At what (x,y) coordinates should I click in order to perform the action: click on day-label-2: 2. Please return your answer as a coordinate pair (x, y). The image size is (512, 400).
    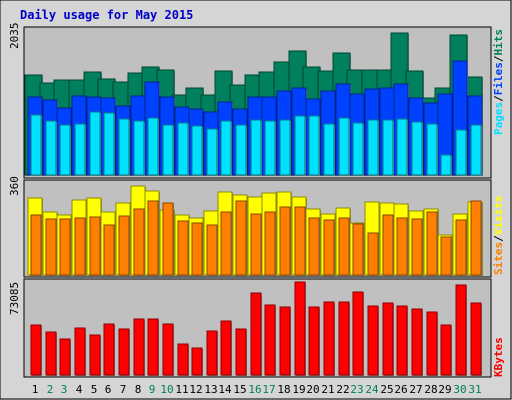
    Looking at the image, I should click on (50, 389).